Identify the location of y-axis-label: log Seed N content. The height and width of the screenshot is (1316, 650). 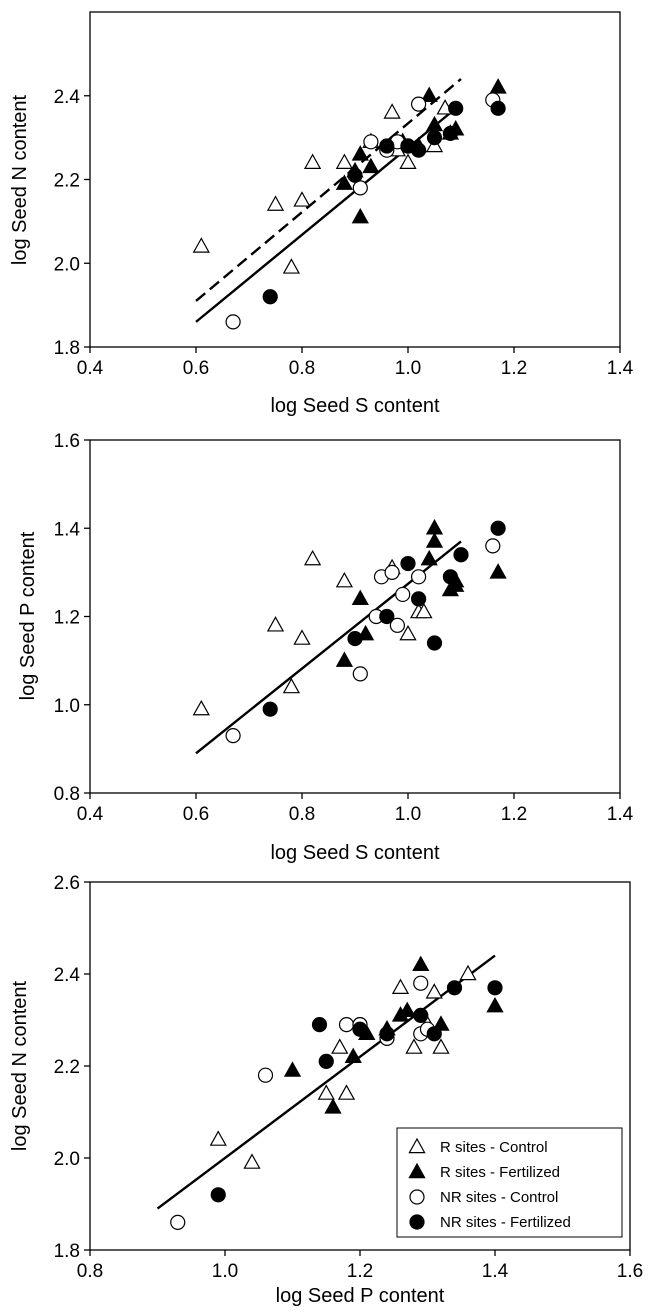
(20, 180).